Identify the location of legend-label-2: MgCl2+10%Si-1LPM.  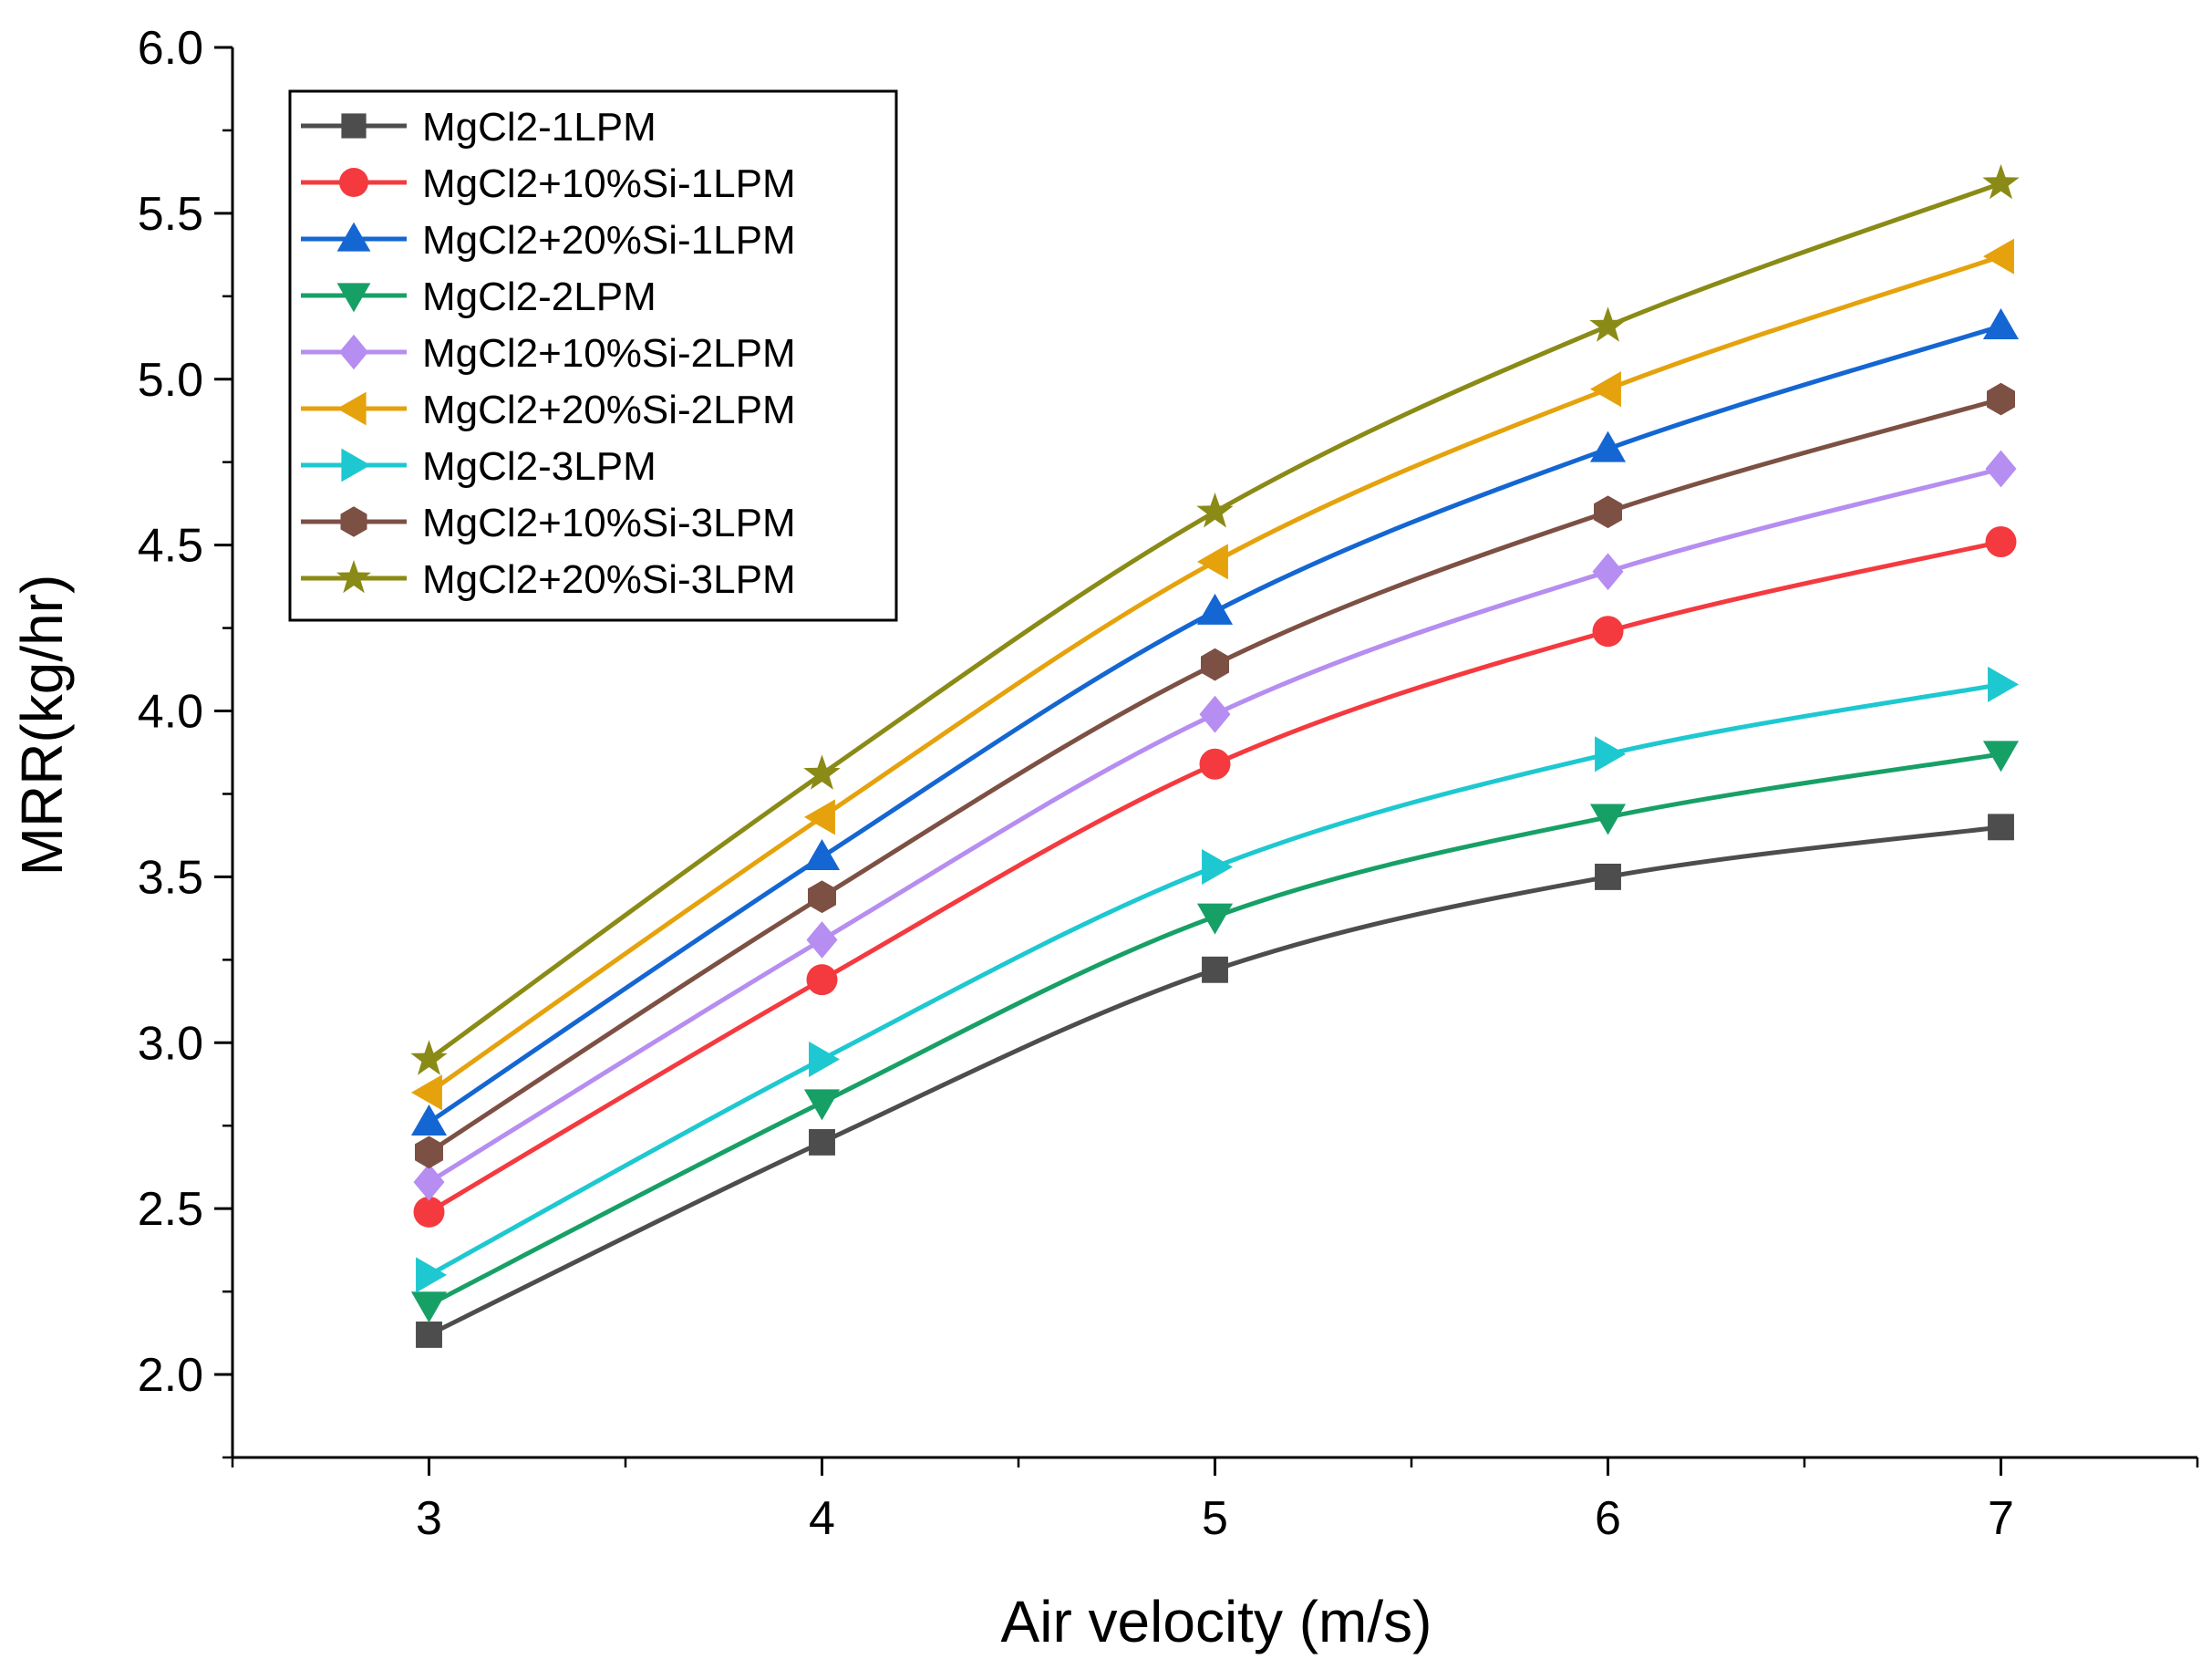
(609, 183).